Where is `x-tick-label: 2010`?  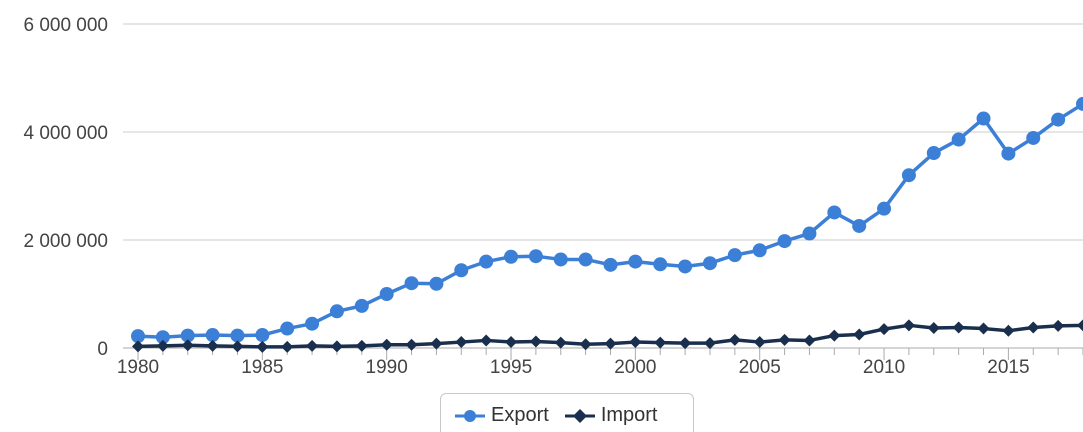
x-tick-label: 2010 is located at coordinates (884, 367).